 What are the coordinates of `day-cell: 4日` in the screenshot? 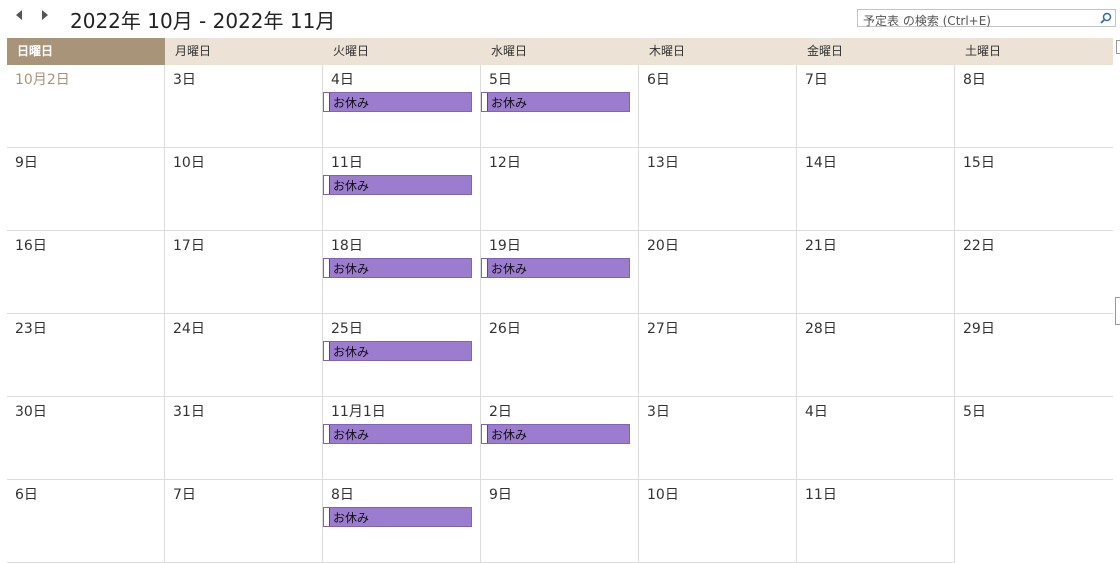 It's located at (876, 438).